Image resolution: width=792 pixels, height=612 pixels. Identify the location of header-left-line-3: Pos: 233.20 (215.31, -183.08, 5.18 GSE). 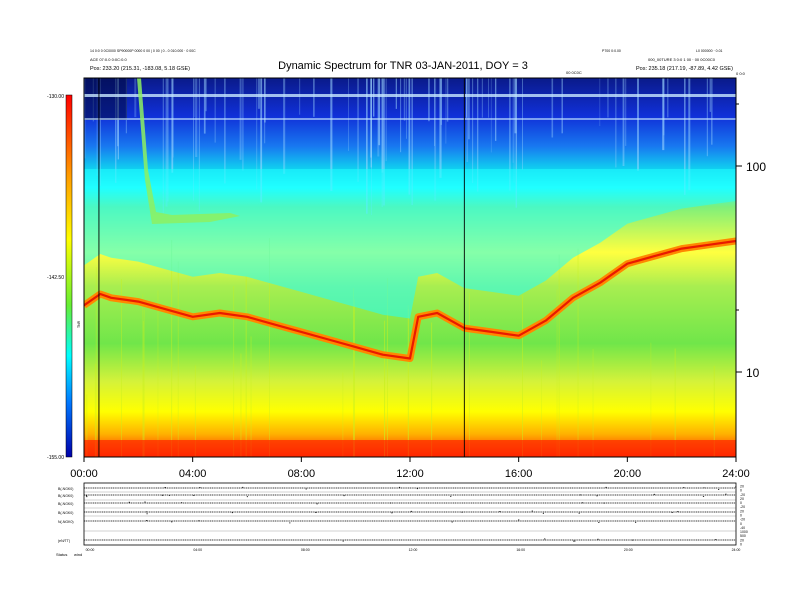
(140, 69).